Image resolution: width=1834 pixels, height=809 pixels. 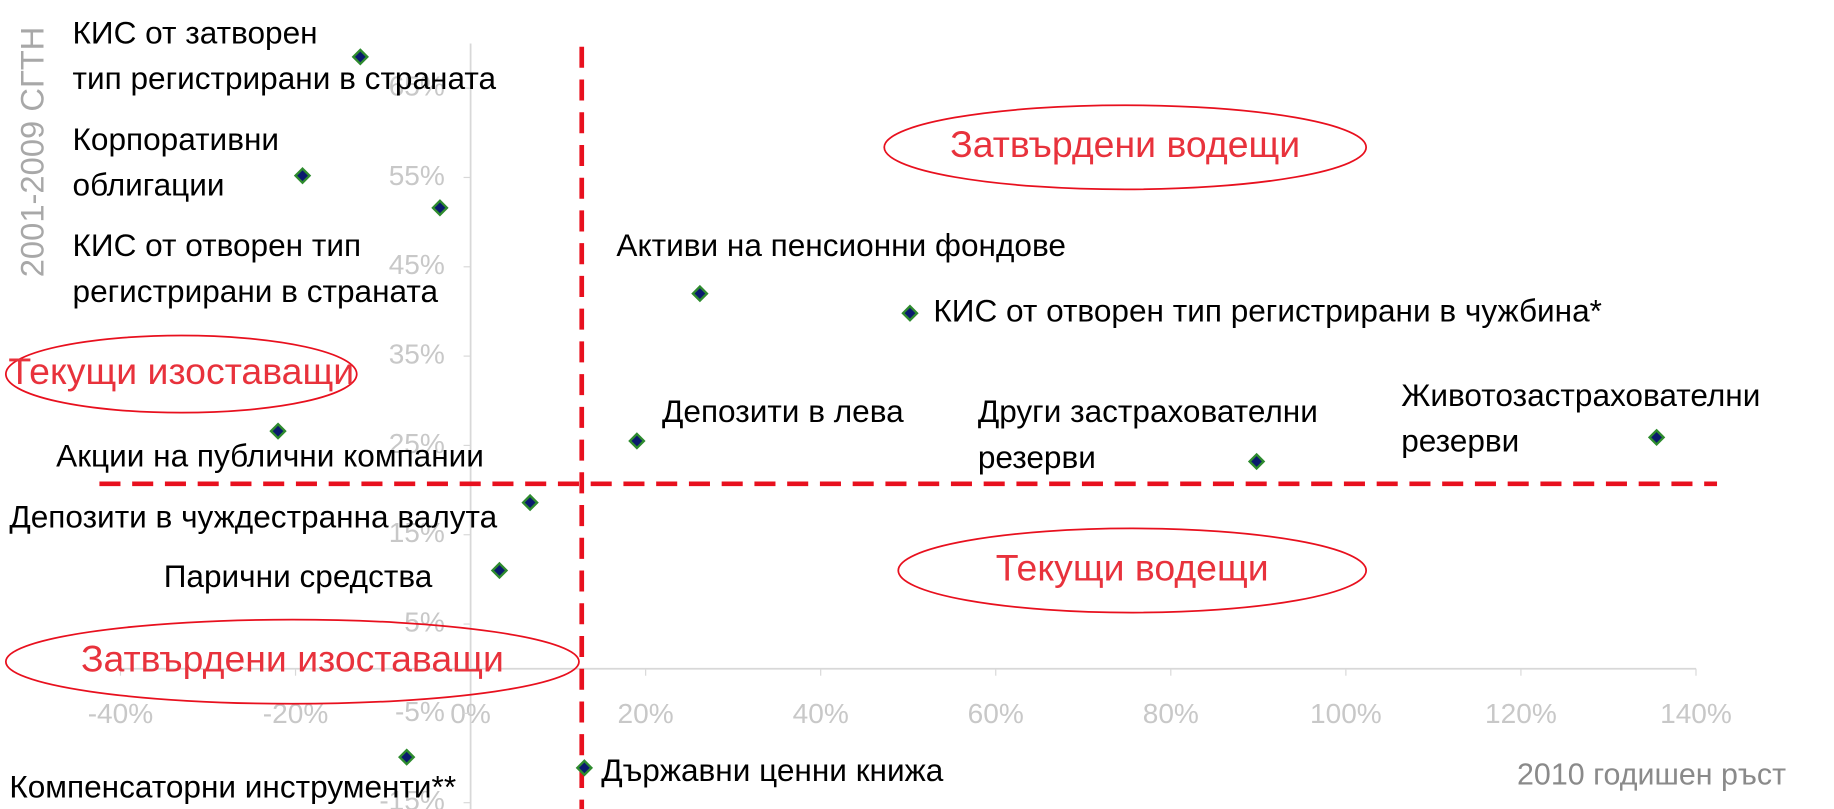 I want to click on point-label: Компенсаторни инструменти**, so click(x=232, y=786).